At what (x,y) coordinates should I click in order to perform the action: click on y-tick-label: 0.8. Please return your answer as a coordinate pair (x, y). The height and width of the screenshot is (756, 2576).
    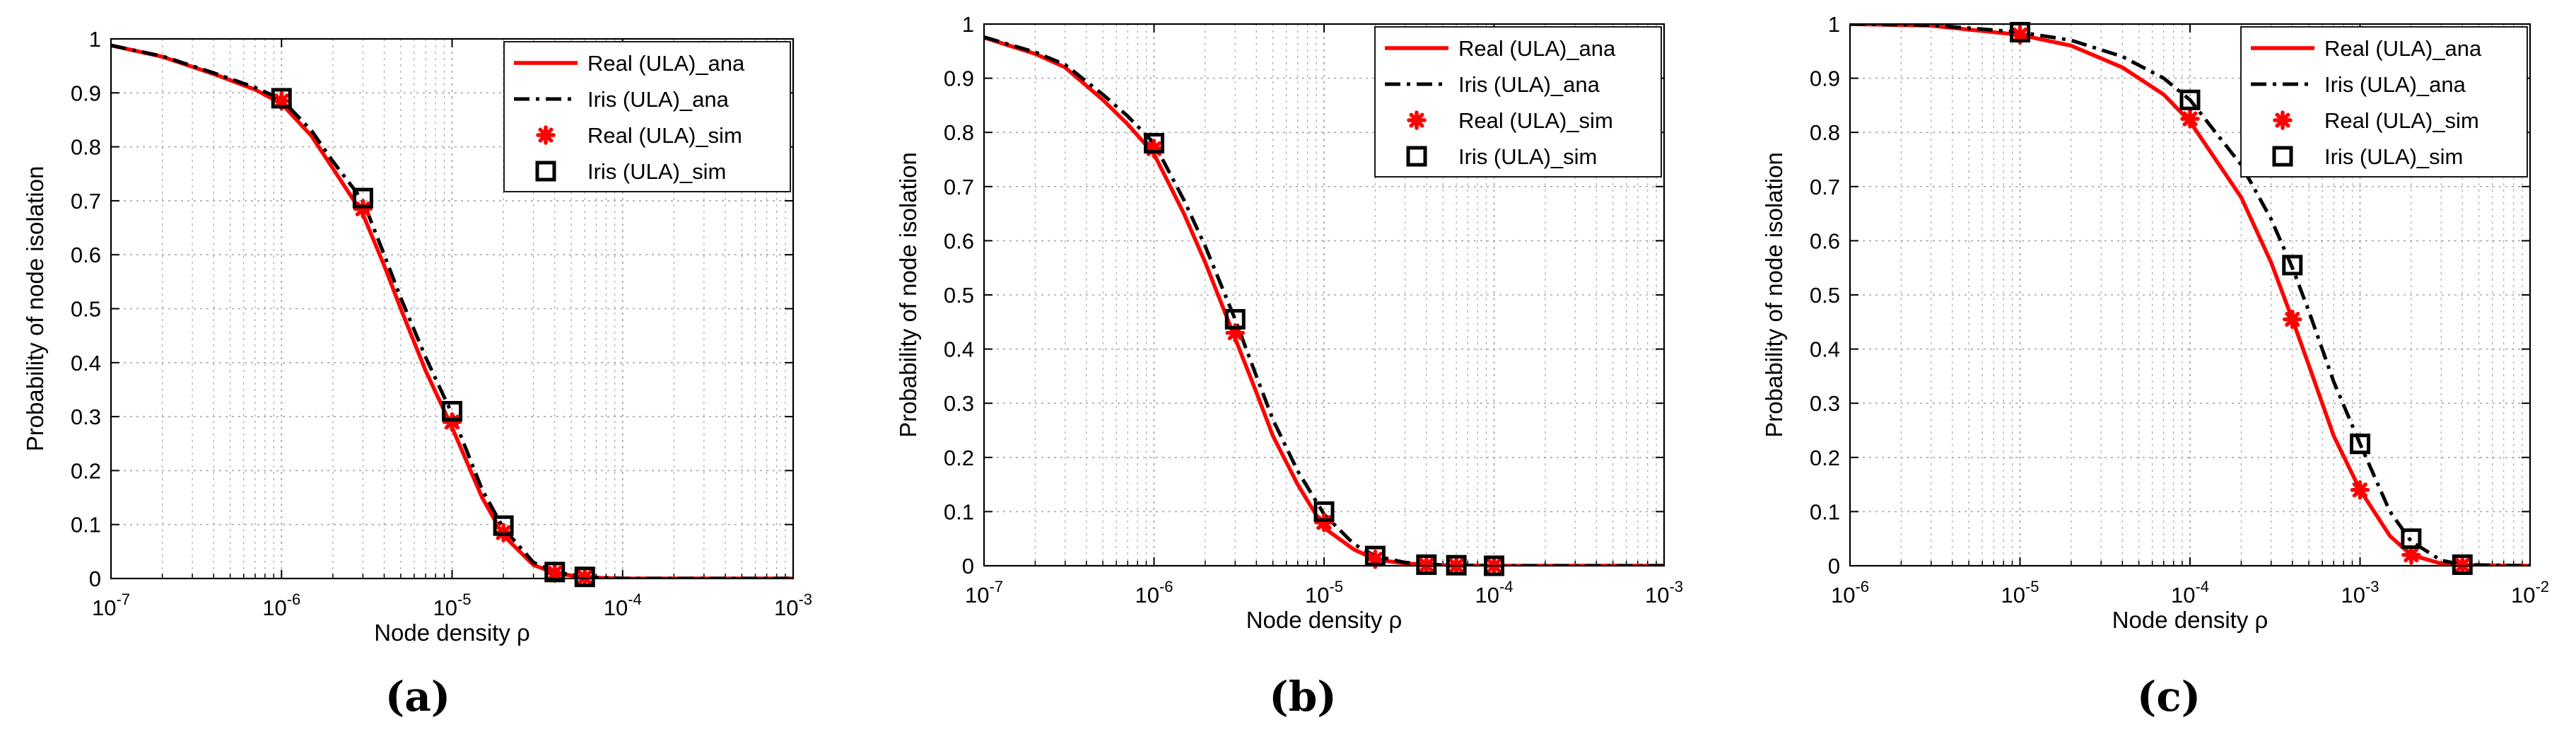
    Looking at the image, I should click on (86, 147).